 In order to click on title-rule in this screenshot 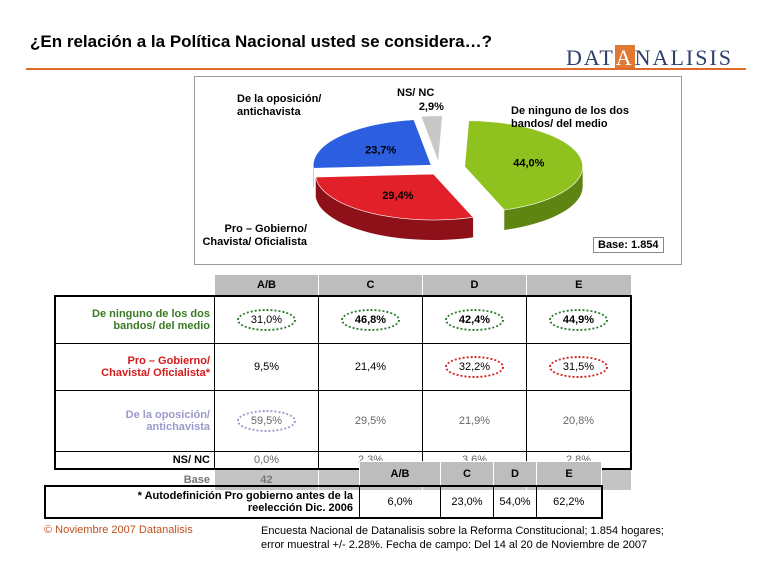, I will do `click(386, 69)`.